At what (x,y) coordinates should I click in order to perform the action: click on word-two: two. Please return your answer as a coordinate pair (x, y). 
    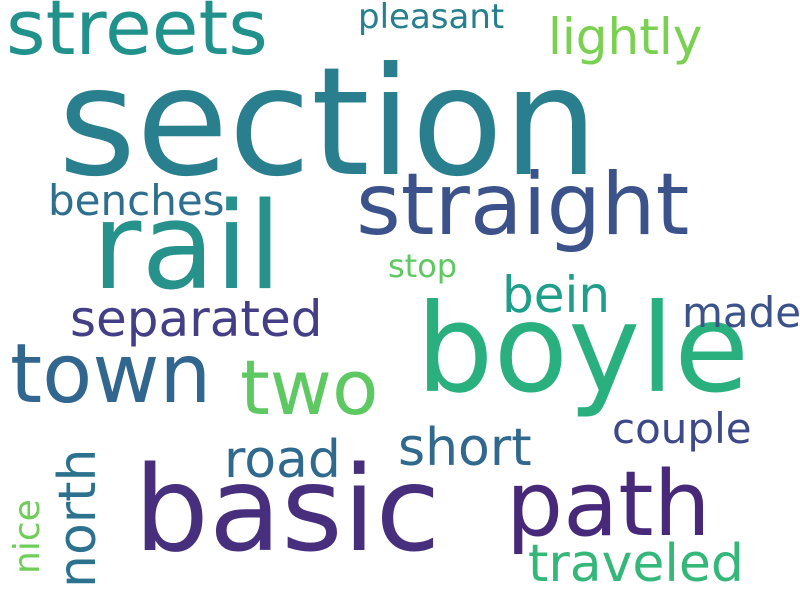
    Looking at the image, I should click on (309, 387).